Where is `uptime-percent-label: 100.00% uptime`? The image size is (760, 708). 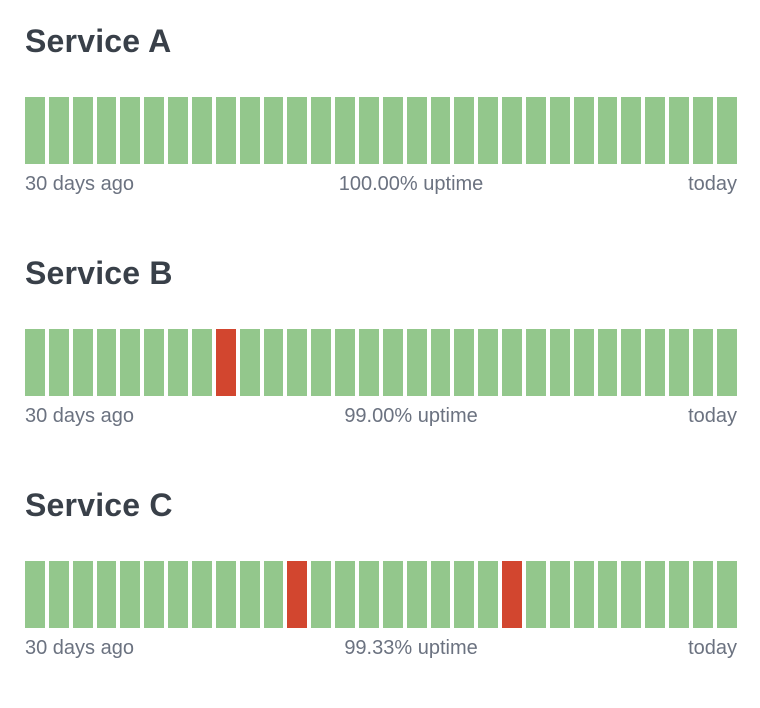 uptime-percent-label: 100.00% uptime is located at coordinates (411, 184).